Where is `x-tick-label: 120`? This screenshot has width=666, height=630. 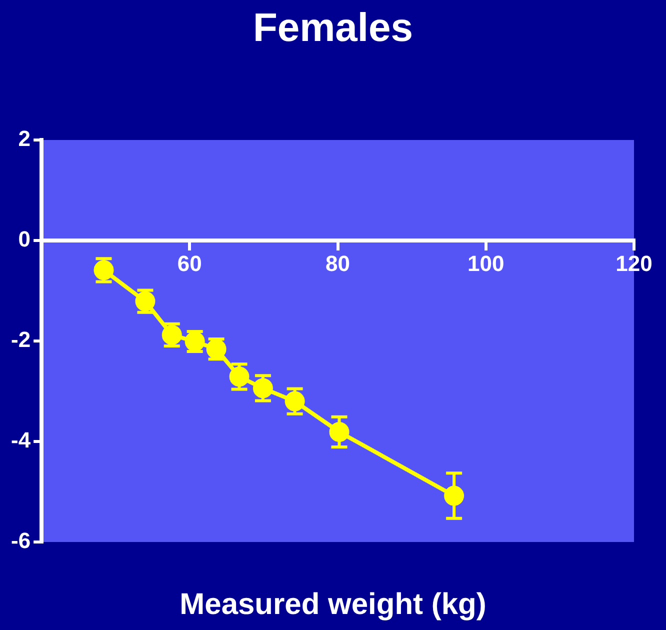 x-tick-label: 120 is located at coordinates (634, 263).